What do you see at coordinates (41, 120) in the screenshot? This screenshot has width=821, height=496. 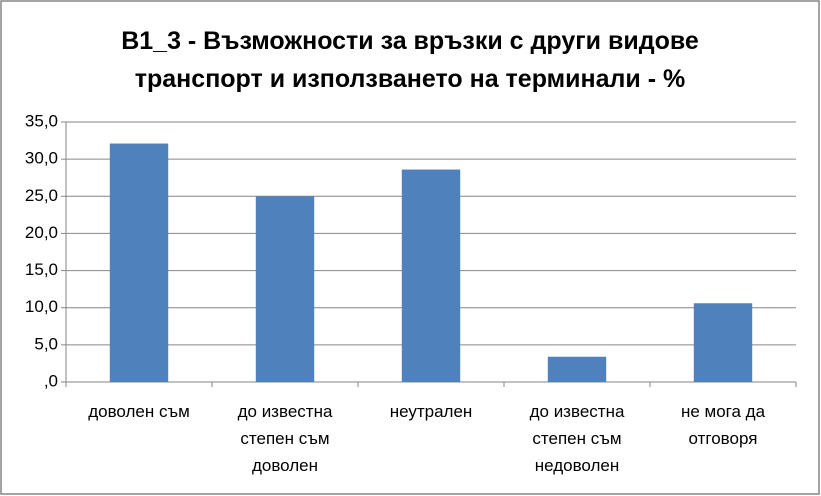 I see `y-tick-label: 35,0` at bounding box center [41, 120].